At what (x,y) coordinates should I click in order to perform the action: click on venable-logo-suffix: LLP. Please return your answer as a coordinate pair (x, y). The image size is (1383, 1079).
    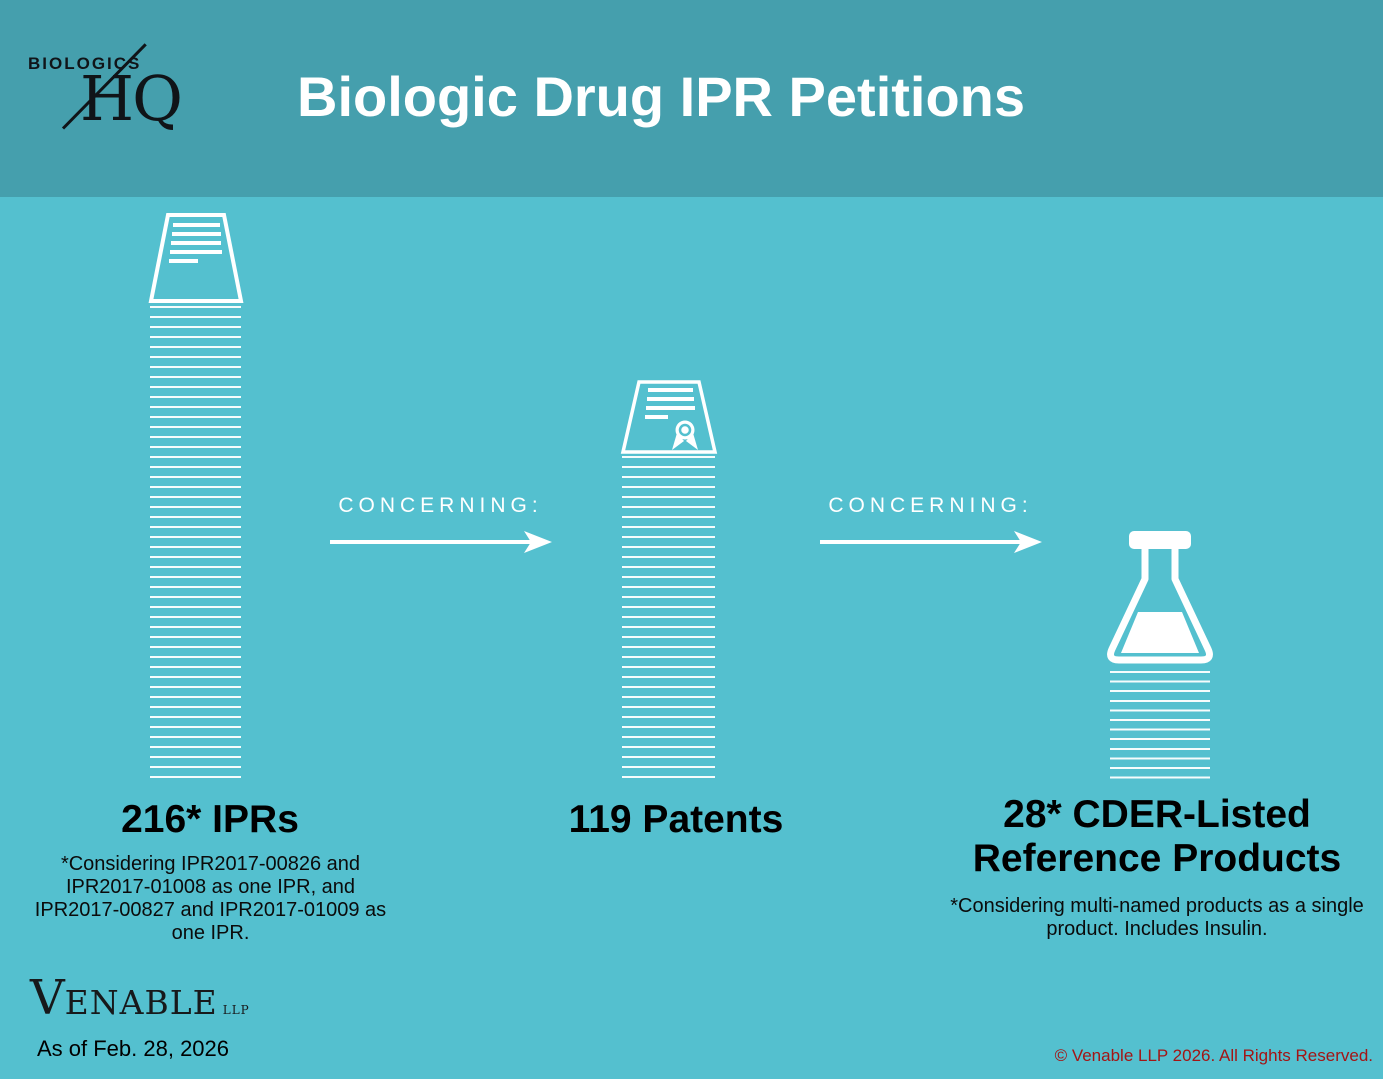
    Looking at the image, I should click on (236, 1010).